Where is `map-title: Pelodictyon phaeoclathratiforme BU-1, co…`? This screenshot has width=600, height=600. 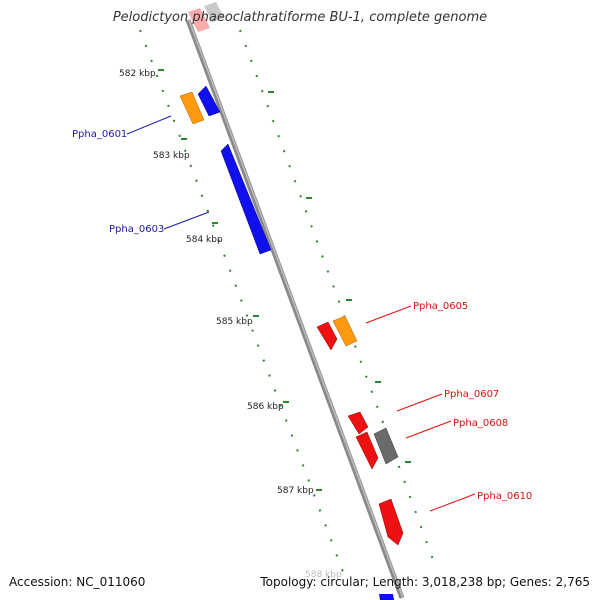
map-title: Pelodictyon phaeoclathratiforme BU-1, co… is located at coordinates (300, 17).